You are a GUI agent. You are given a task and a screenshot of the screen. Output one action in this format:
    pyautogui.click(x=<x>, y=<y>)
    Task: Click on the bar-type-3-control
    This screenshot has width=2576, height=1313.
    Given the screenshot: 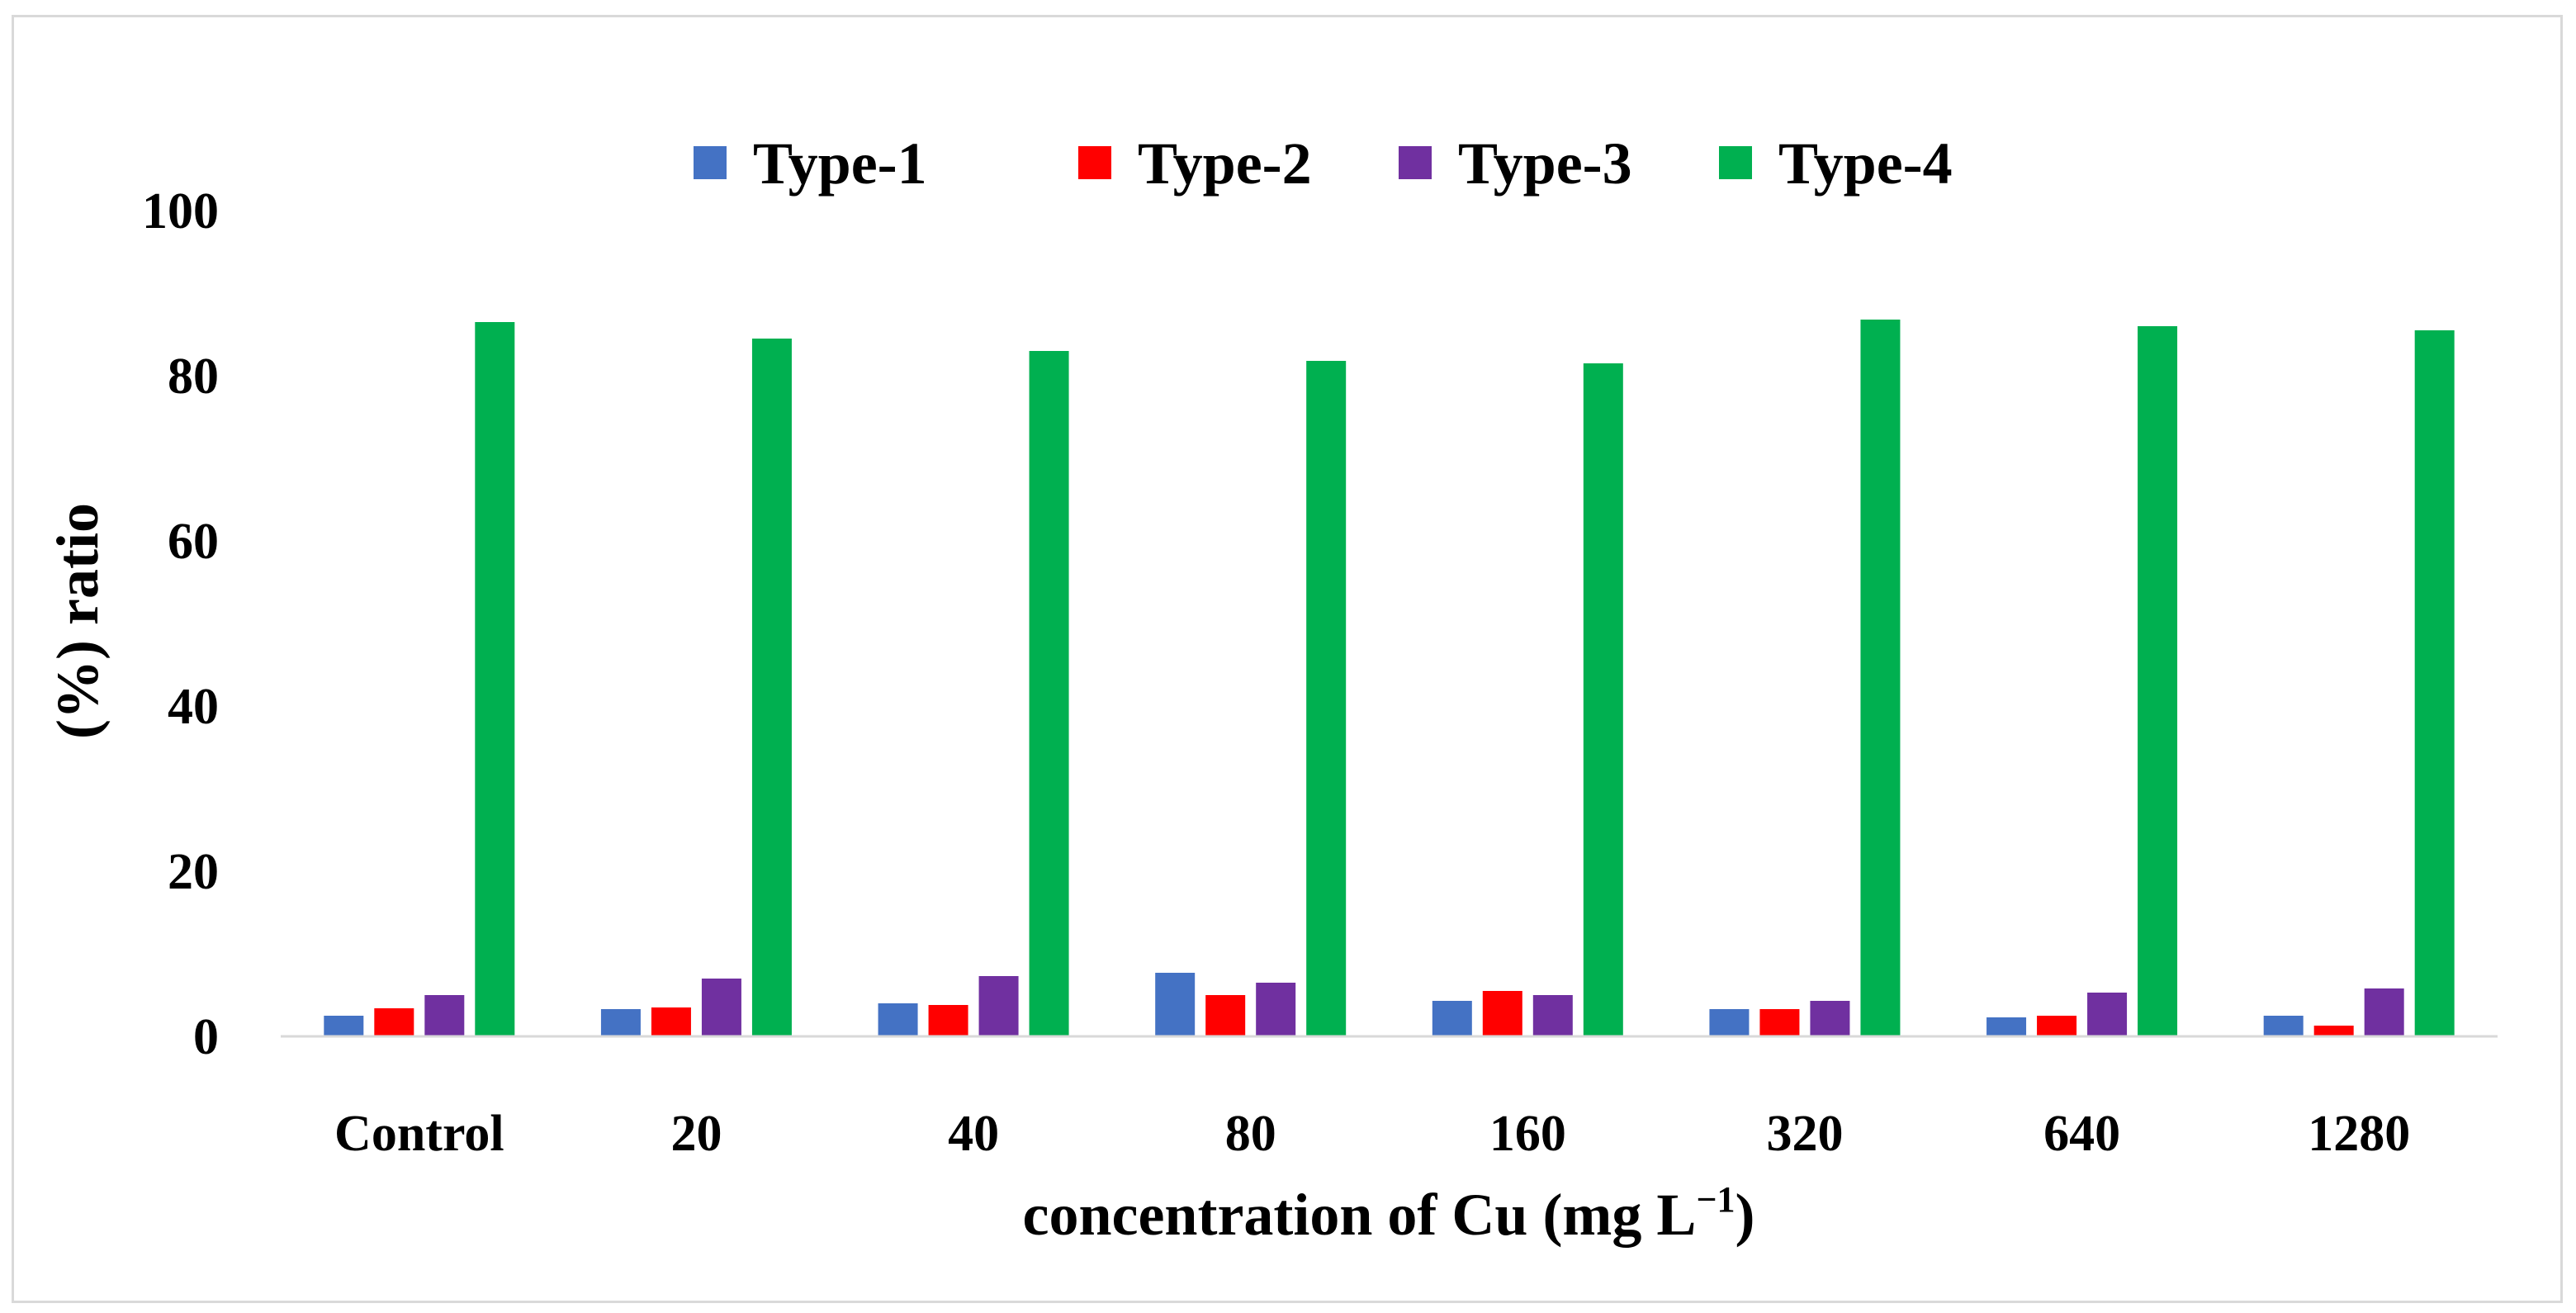 What is the action you would take?
    pyautogui.click(x=444, y=1016)
    